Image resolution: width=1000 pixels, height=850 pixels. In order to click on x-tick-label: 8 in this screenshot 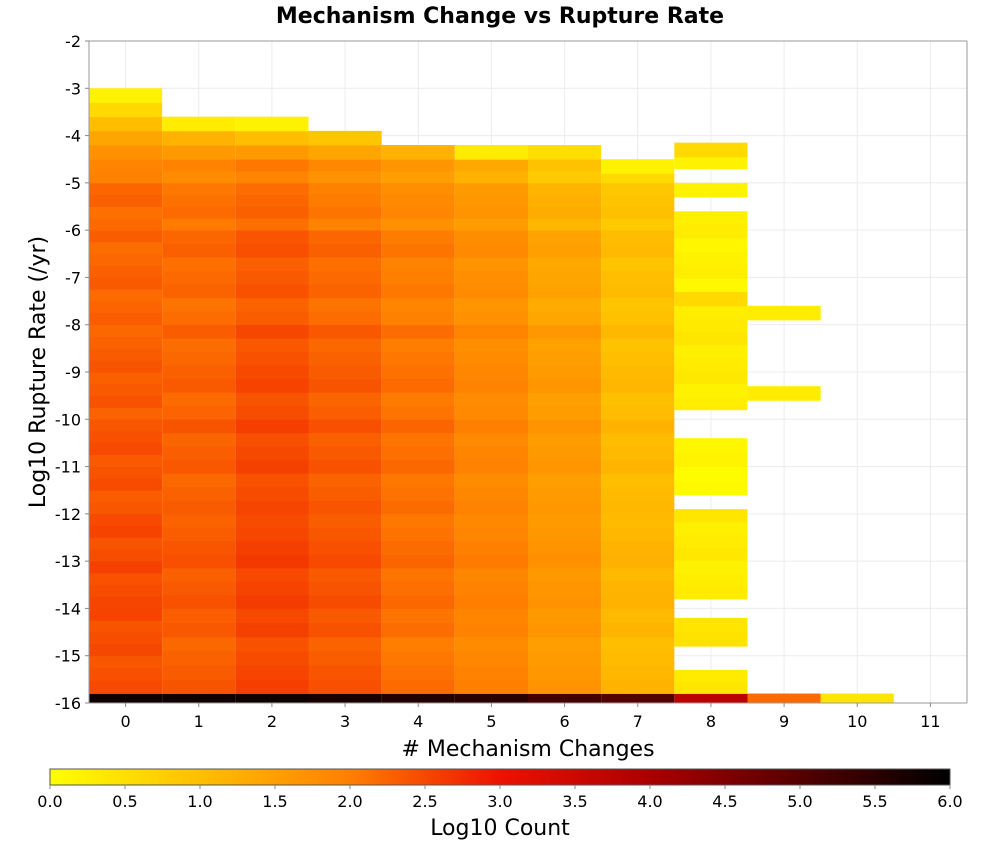, I will do `click(711, 721)`.